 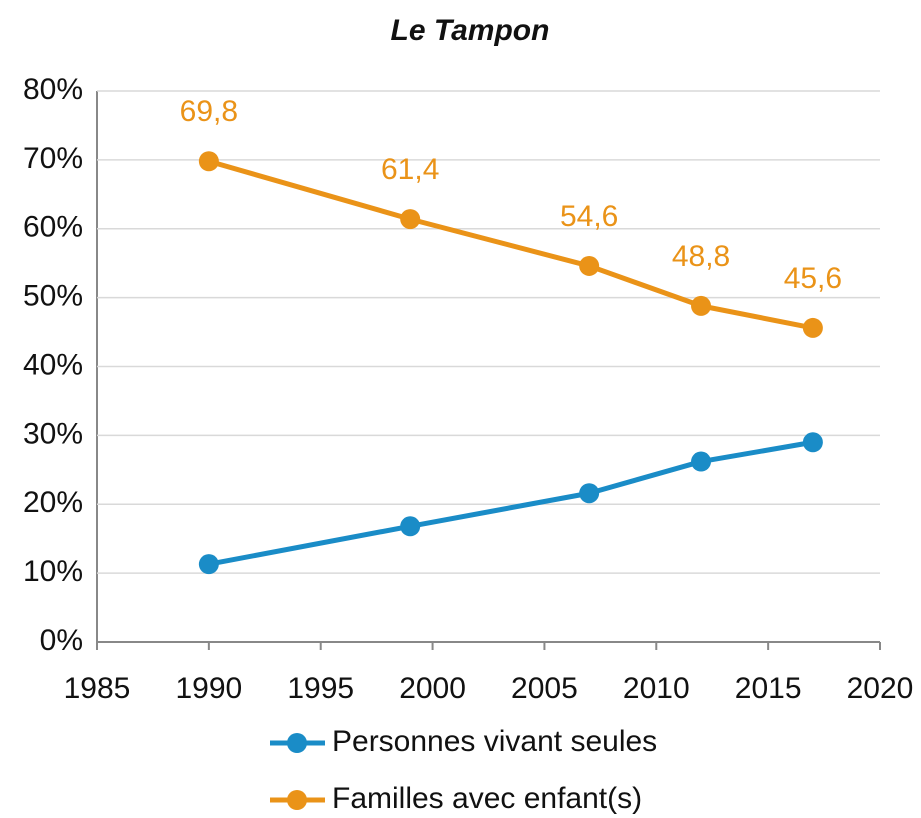 What do you see at coordinates (410, 169) in the screenshot?
I see `data-label: 61,4` at bounding box center [410, 169].